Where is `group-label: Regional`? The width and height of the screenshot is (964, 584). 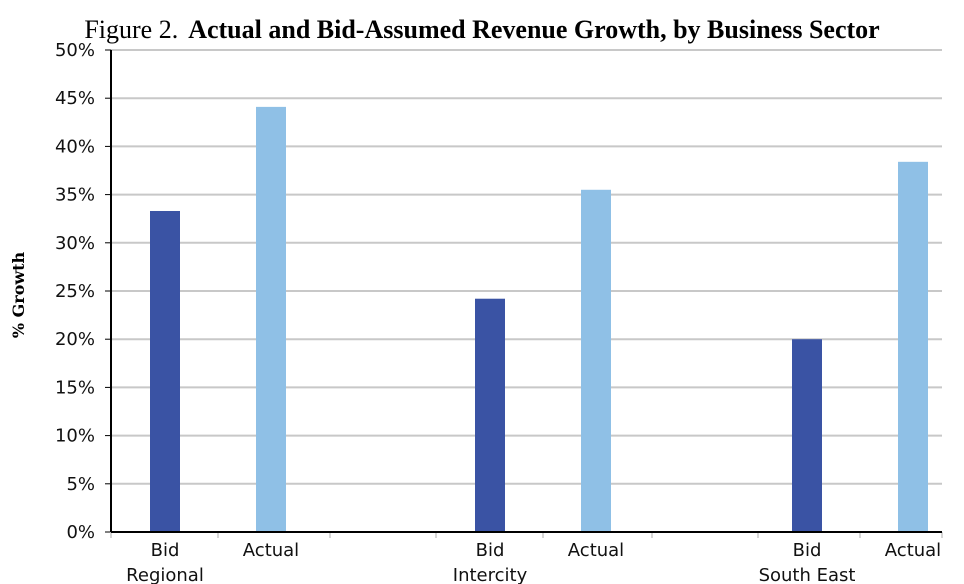 group-label: Regional is located at coordinates (165, 574).